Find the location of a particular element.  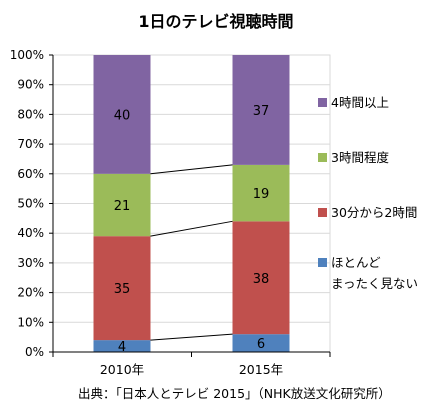

x-axis: 2010年 2015年 is located at coordinates (191, 364).